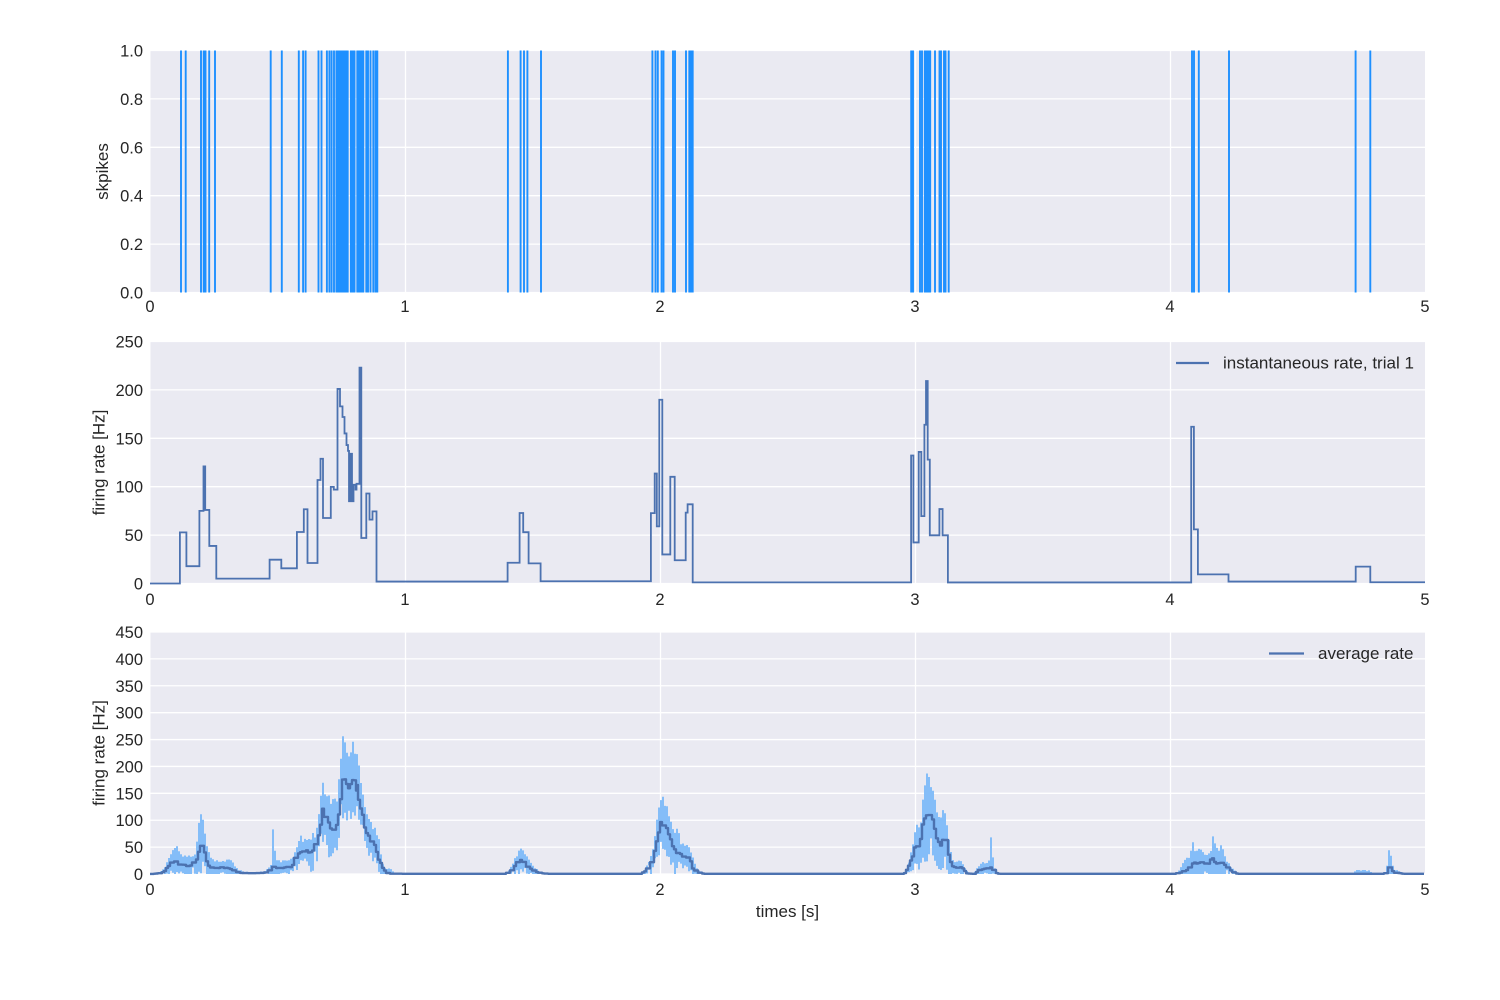 The width and height of the screenshot is (1500, 1000). Describe the element at coordinates (1318, 363) in the screenshot. I see `svg-text: instantaneous rate, trial 1` at that location.